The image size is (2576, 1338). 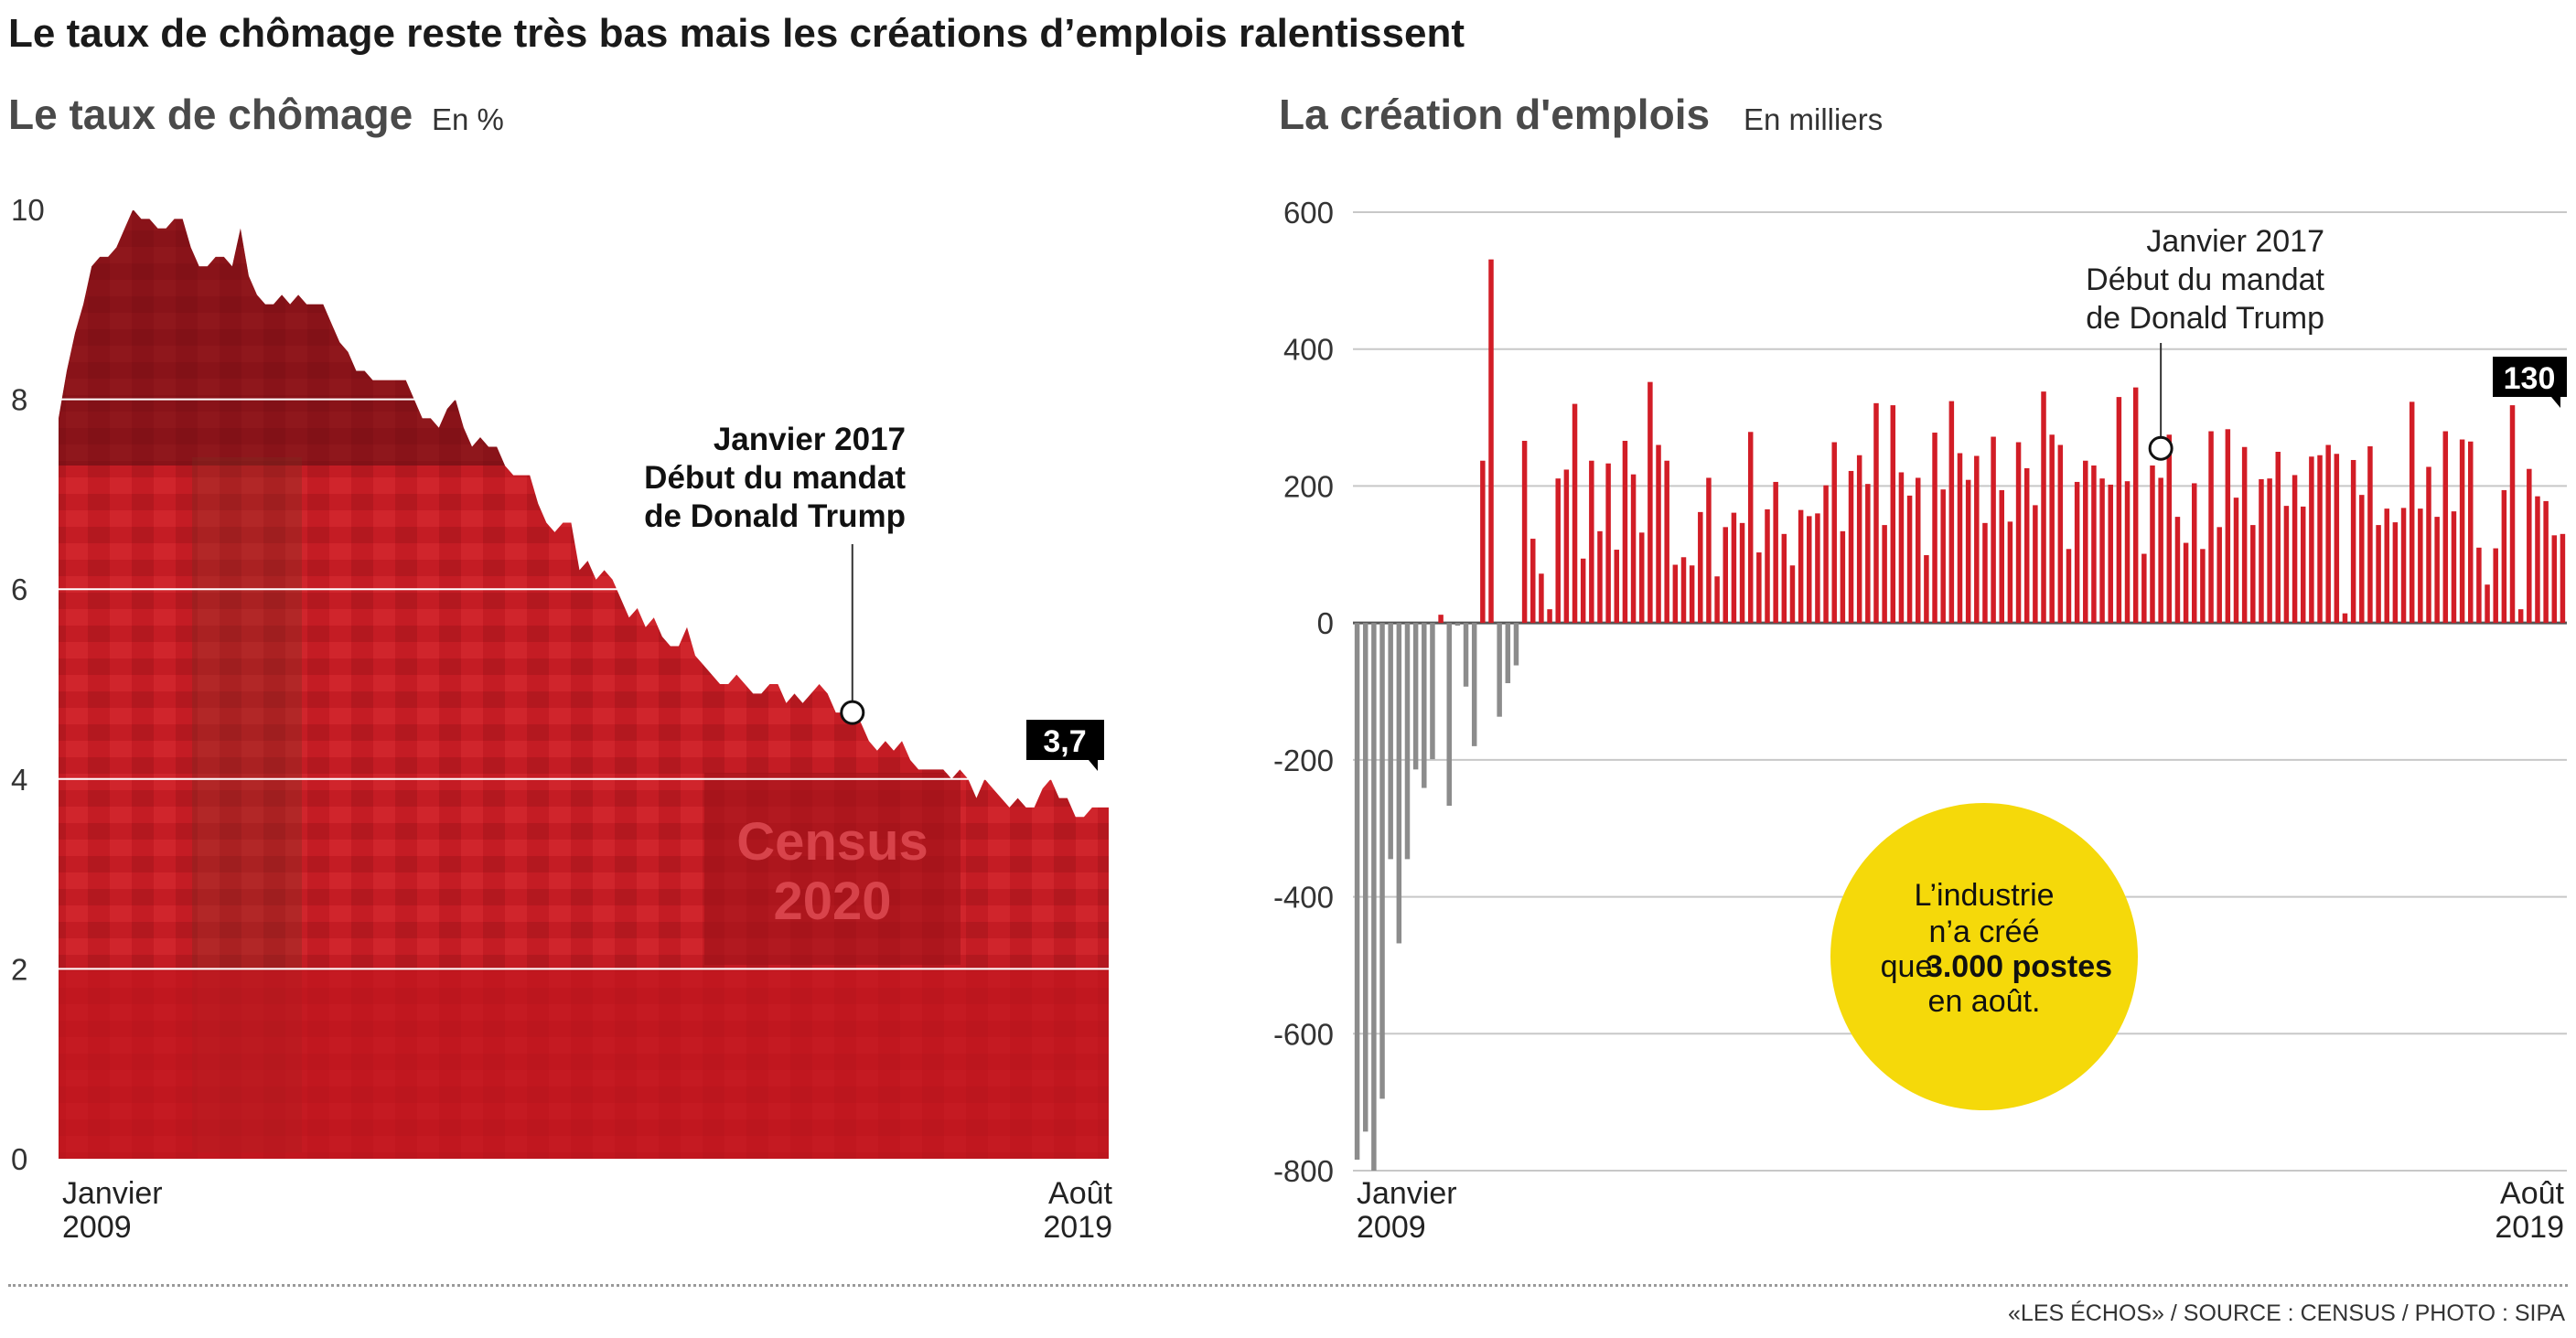 I want to click on last-value-badge, so click(x=1065, y=745).